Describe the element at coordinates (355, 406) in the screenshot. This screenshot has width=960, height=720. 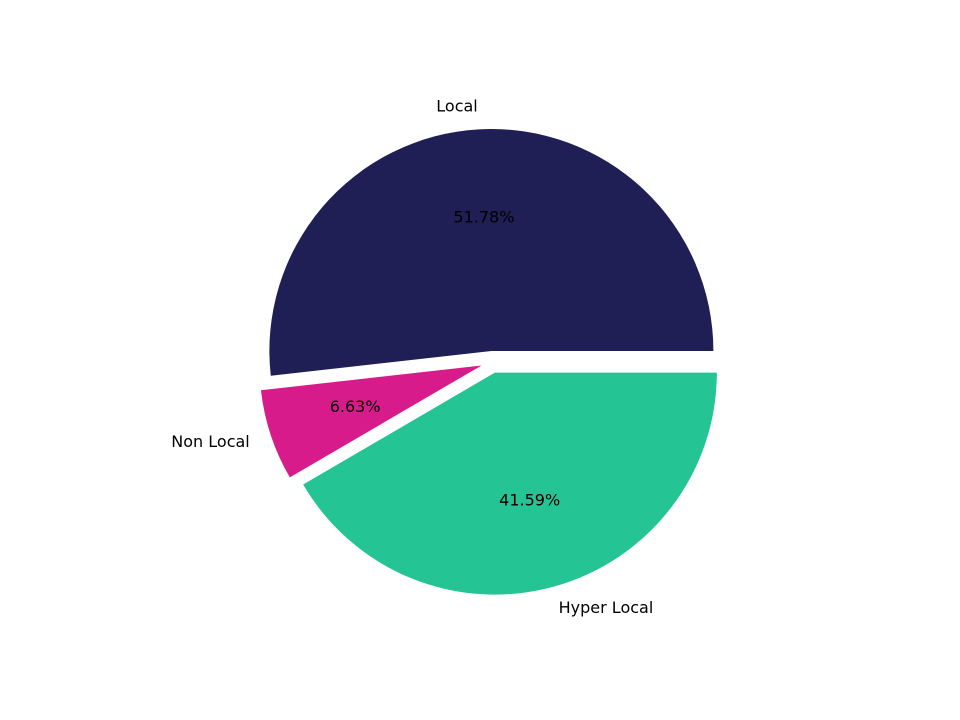
I see `percent-label: 6.63%` at that location.